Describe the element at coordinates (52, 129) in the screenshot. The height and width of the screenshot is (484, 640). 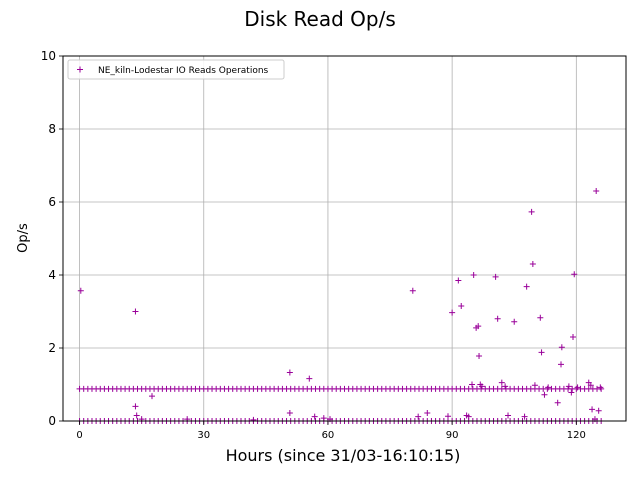
I see `y-tick-label: 8` at that location.